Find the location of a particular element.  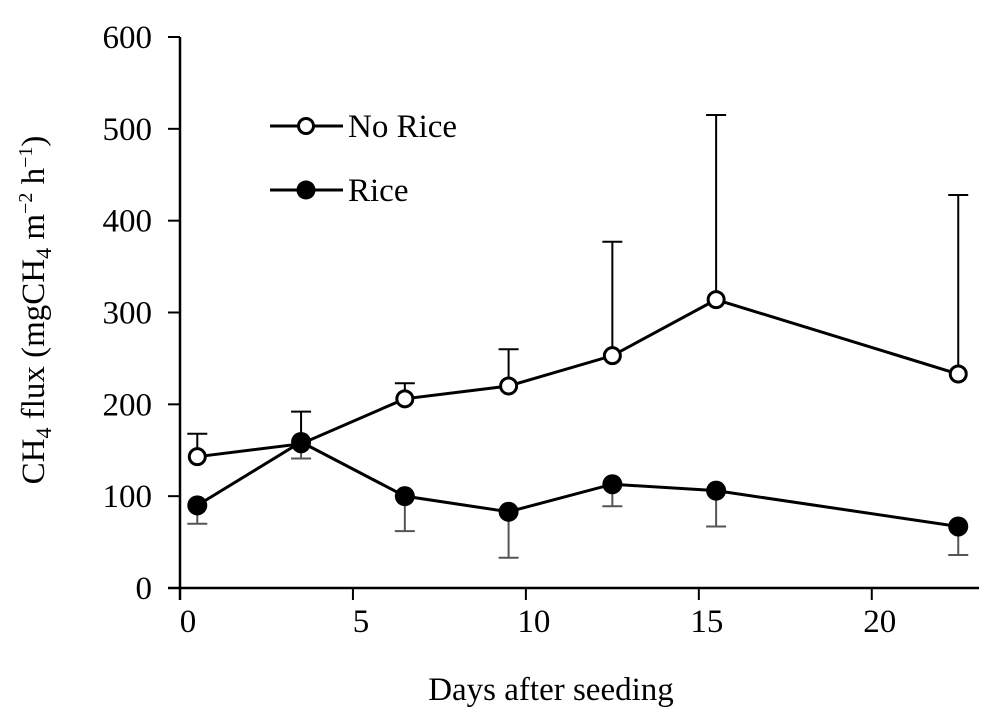

legend-label-no-rice: No Rice is located at coordinates (402, 127).